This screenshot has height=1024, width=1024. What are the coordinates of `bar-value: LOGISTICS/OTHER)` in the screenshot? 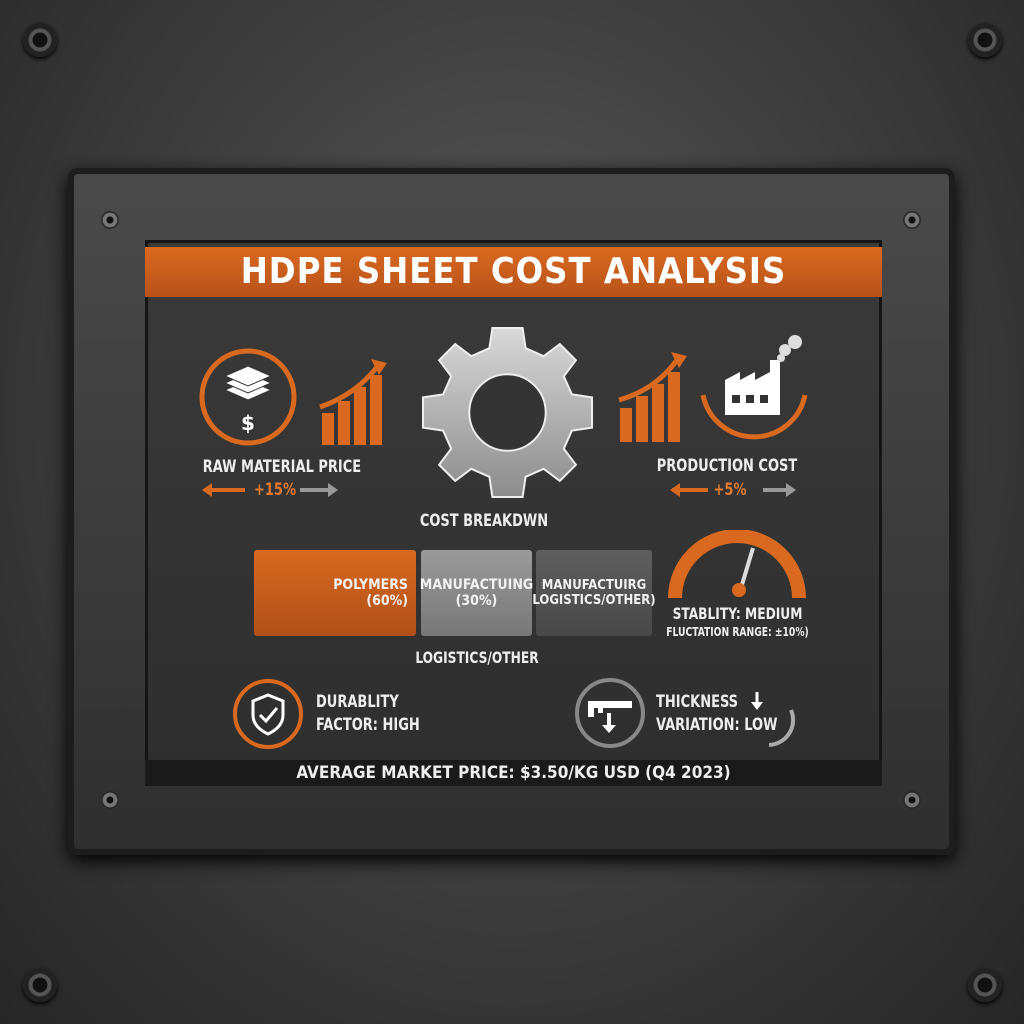 It's located at (594, 600).